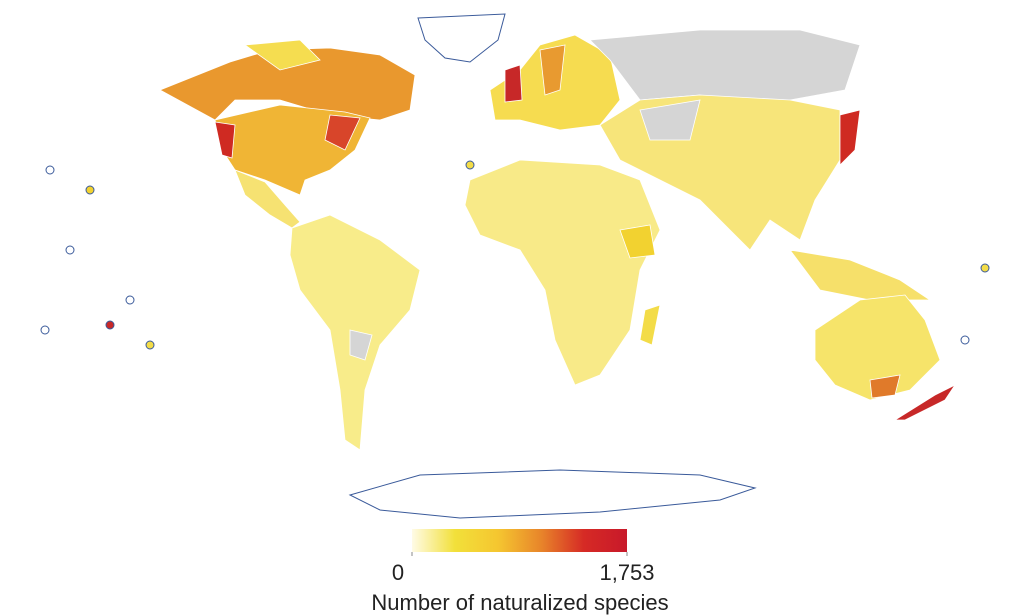 The height and width of the screenshot is (616, 1036). I want to click on united-kingdom, so click(513, 83).